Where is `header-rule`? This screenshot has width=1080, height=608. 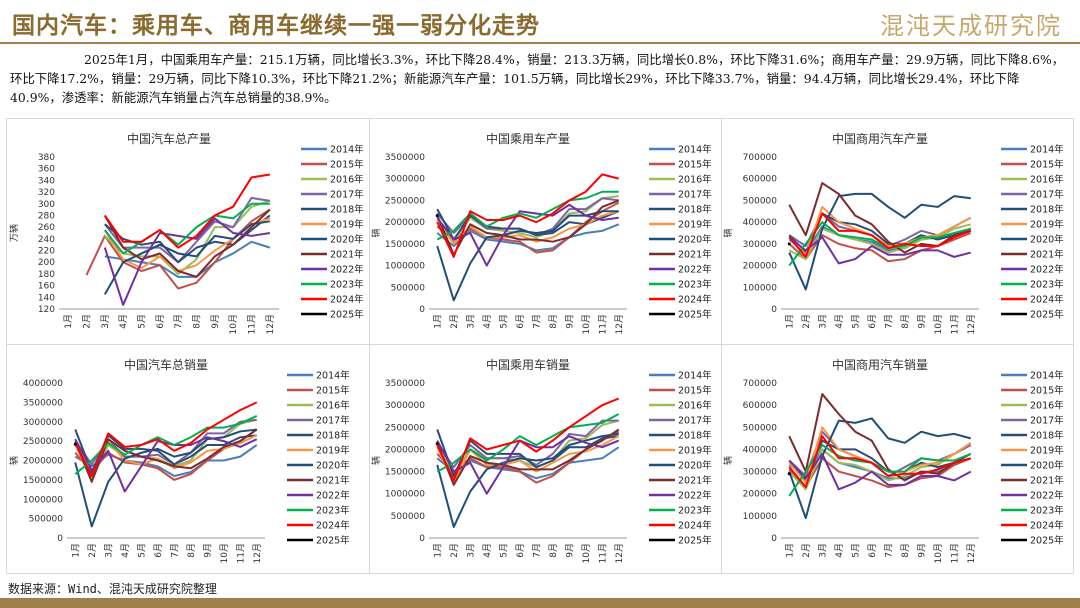
header-rule is located at coordinates (540, 43).